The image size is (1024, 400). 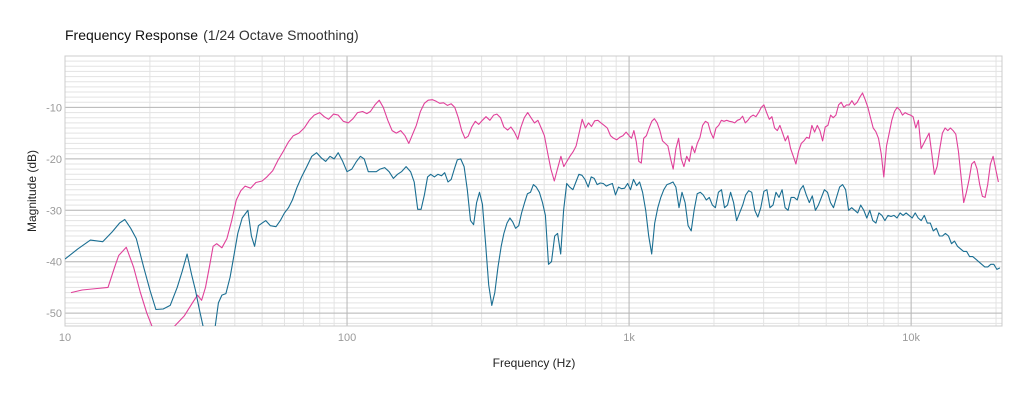 I want to click on y-tick-label: -30, so click(x=54, y=211).